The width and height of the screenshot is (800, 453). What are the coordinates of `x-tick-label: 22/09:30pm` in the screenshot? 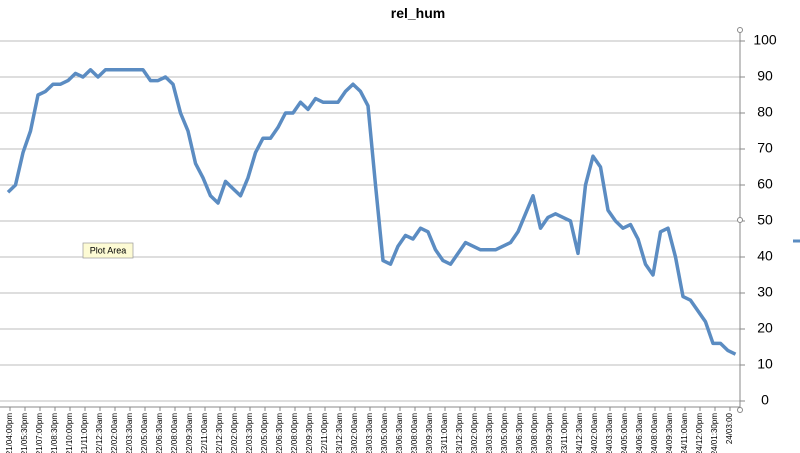 It's located at (309, 433).